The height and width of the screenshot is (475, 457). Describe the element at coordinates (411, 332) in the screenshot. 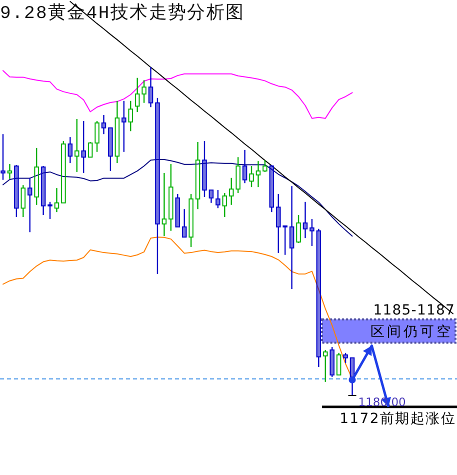

I see `annotation: 区间仍可空` at that location.